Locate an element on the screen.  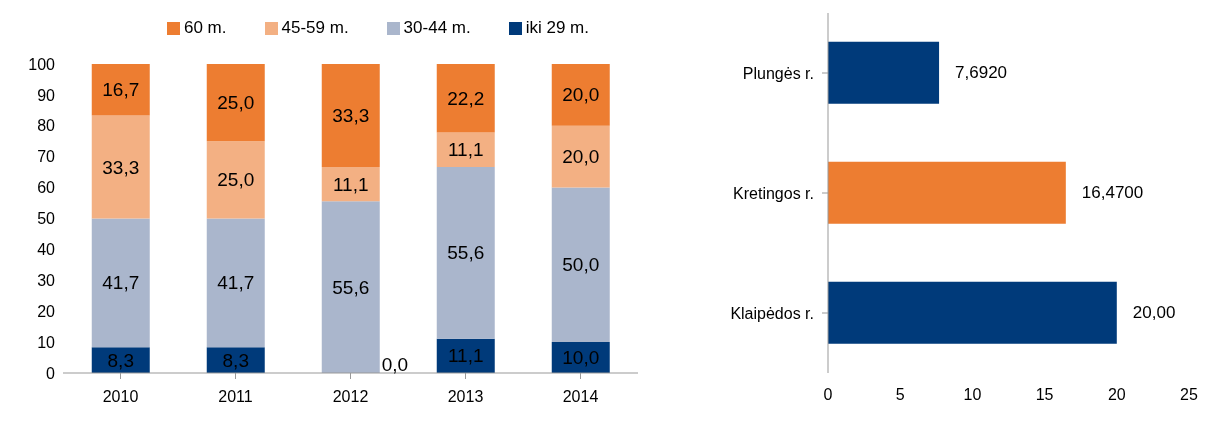
data-label: 16,7 is located at coordinates (121, 90).